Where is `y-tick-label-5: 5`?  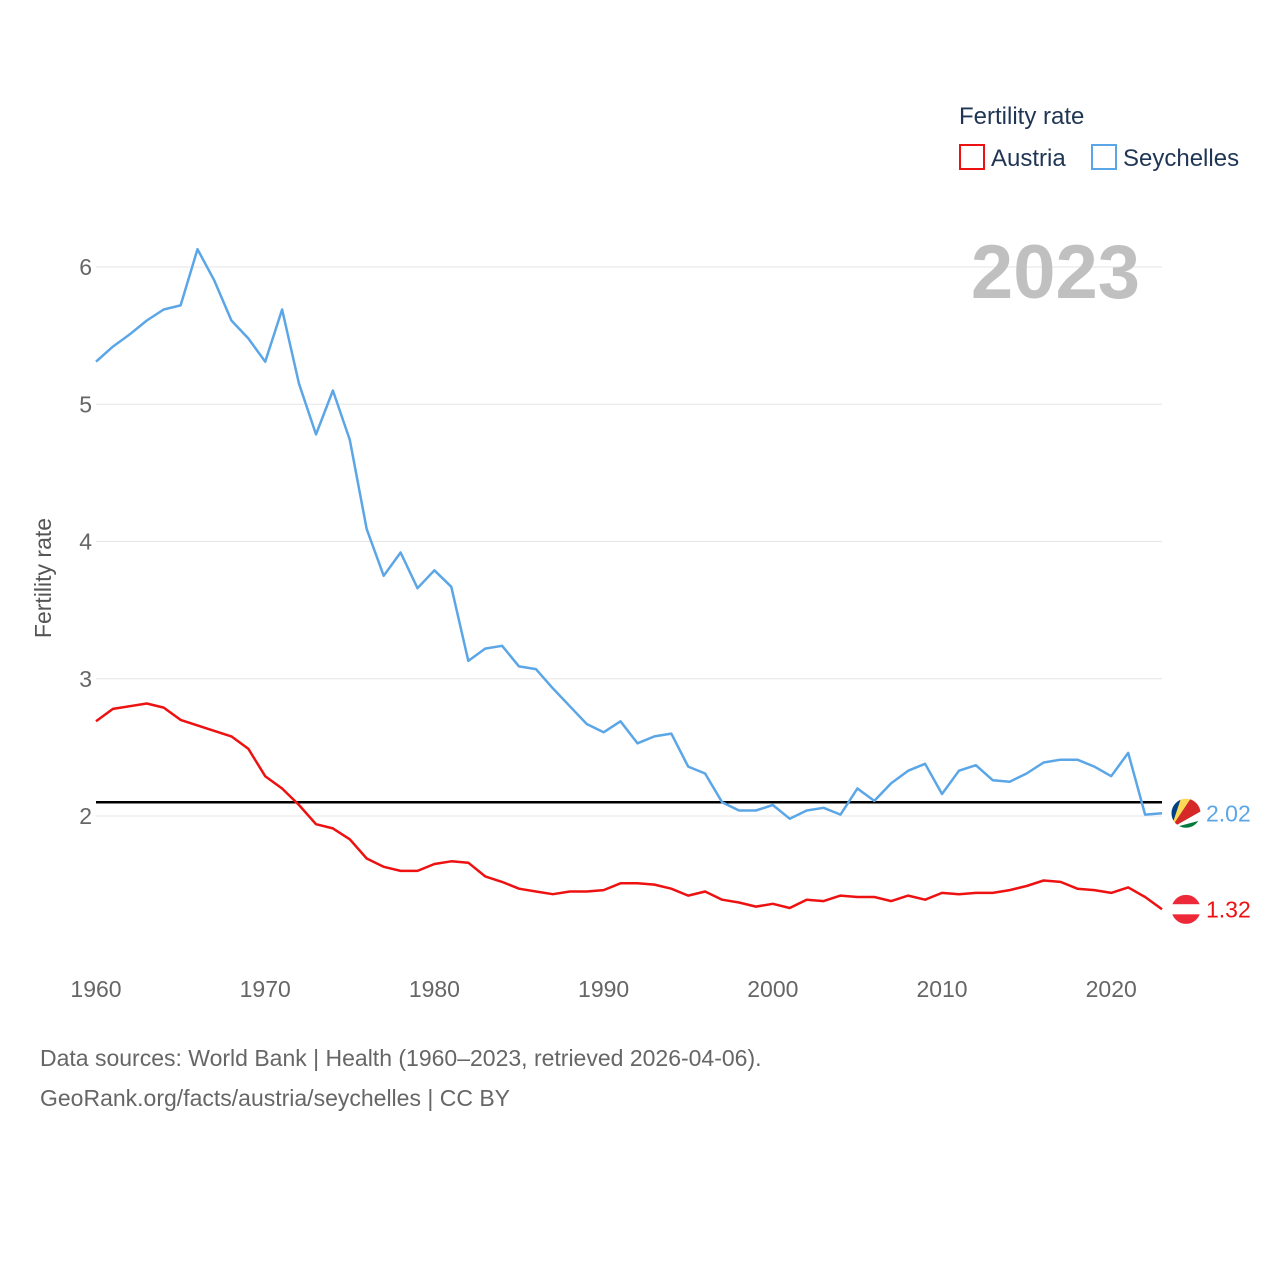 y-tick-label-5: 5 is located at coordinates (85, 404).